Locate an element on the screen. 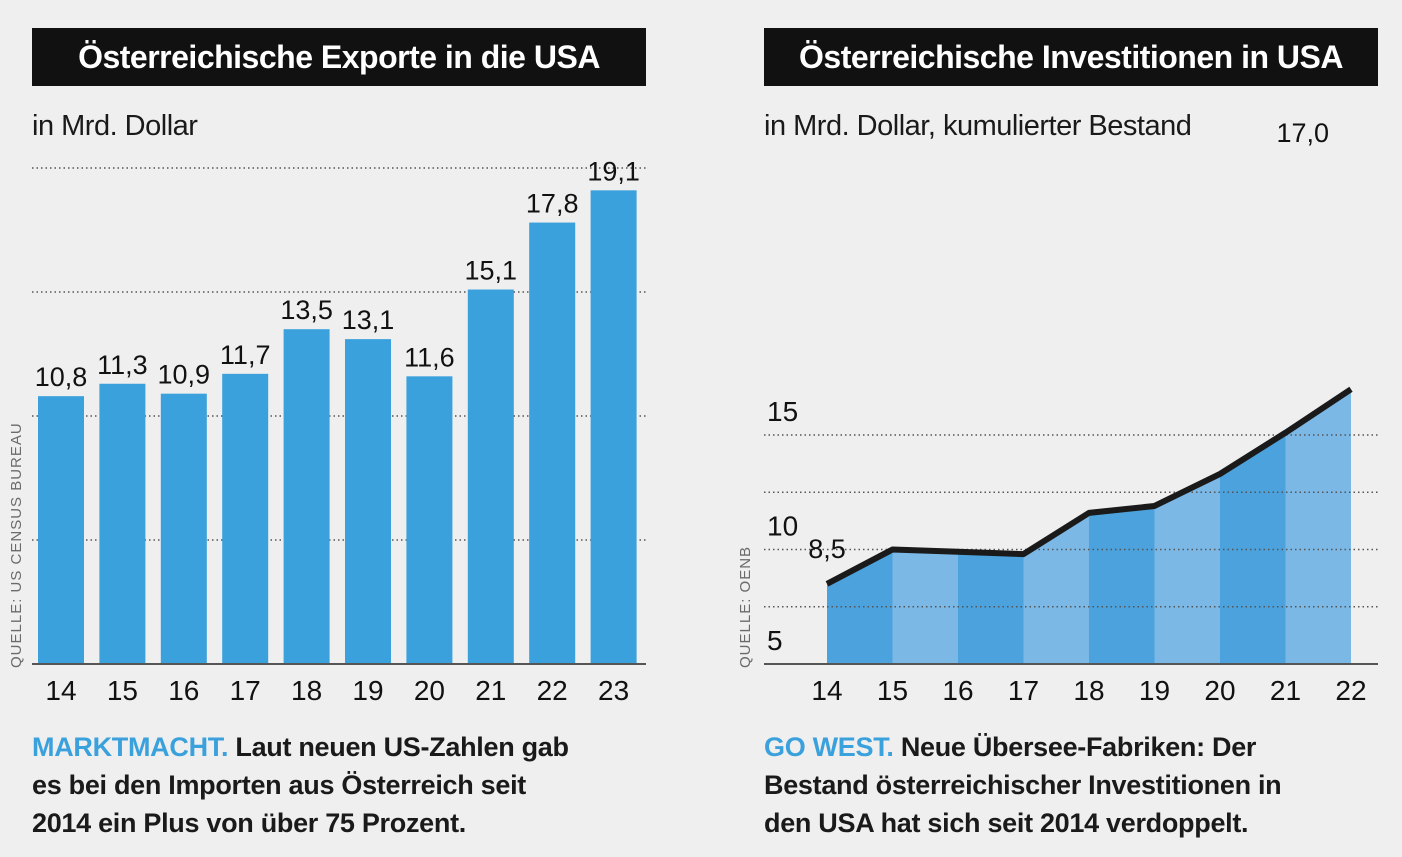 The image size is (1402, 857). x-tick-label-23: 23 is located at coordinates (613, 690).